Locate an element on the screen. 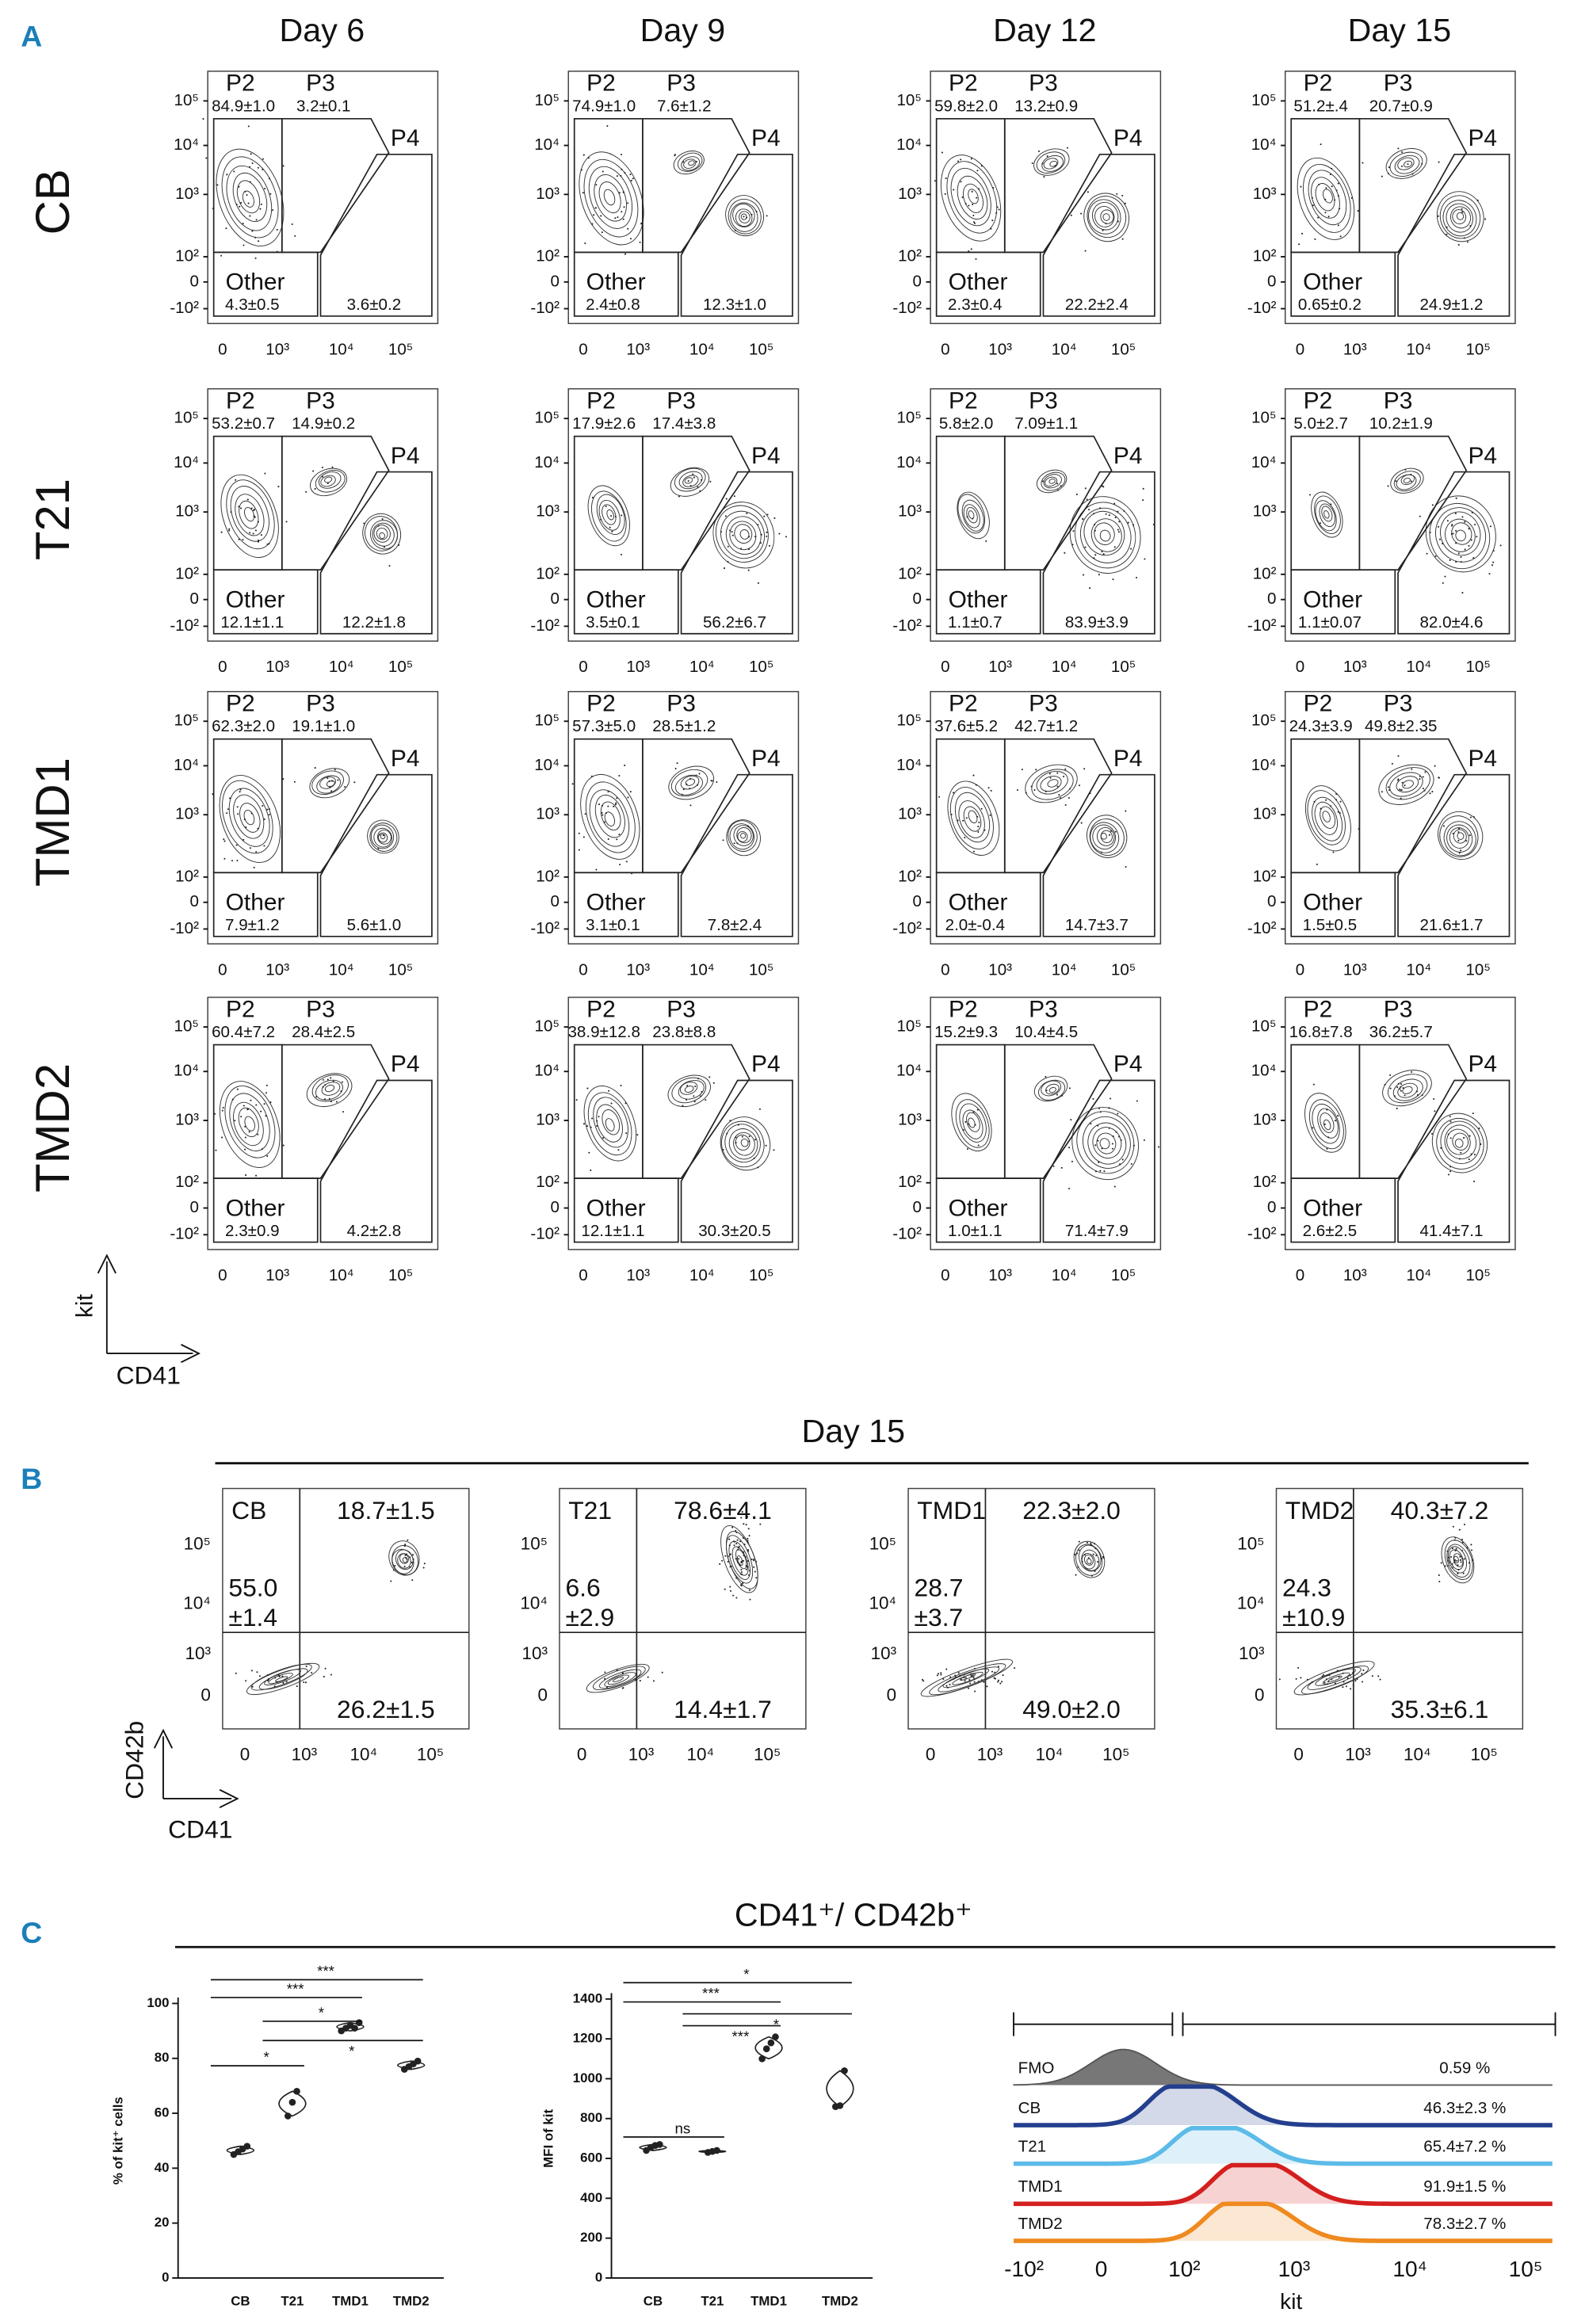  significance-label: * is located at coordinates (746, 1974).